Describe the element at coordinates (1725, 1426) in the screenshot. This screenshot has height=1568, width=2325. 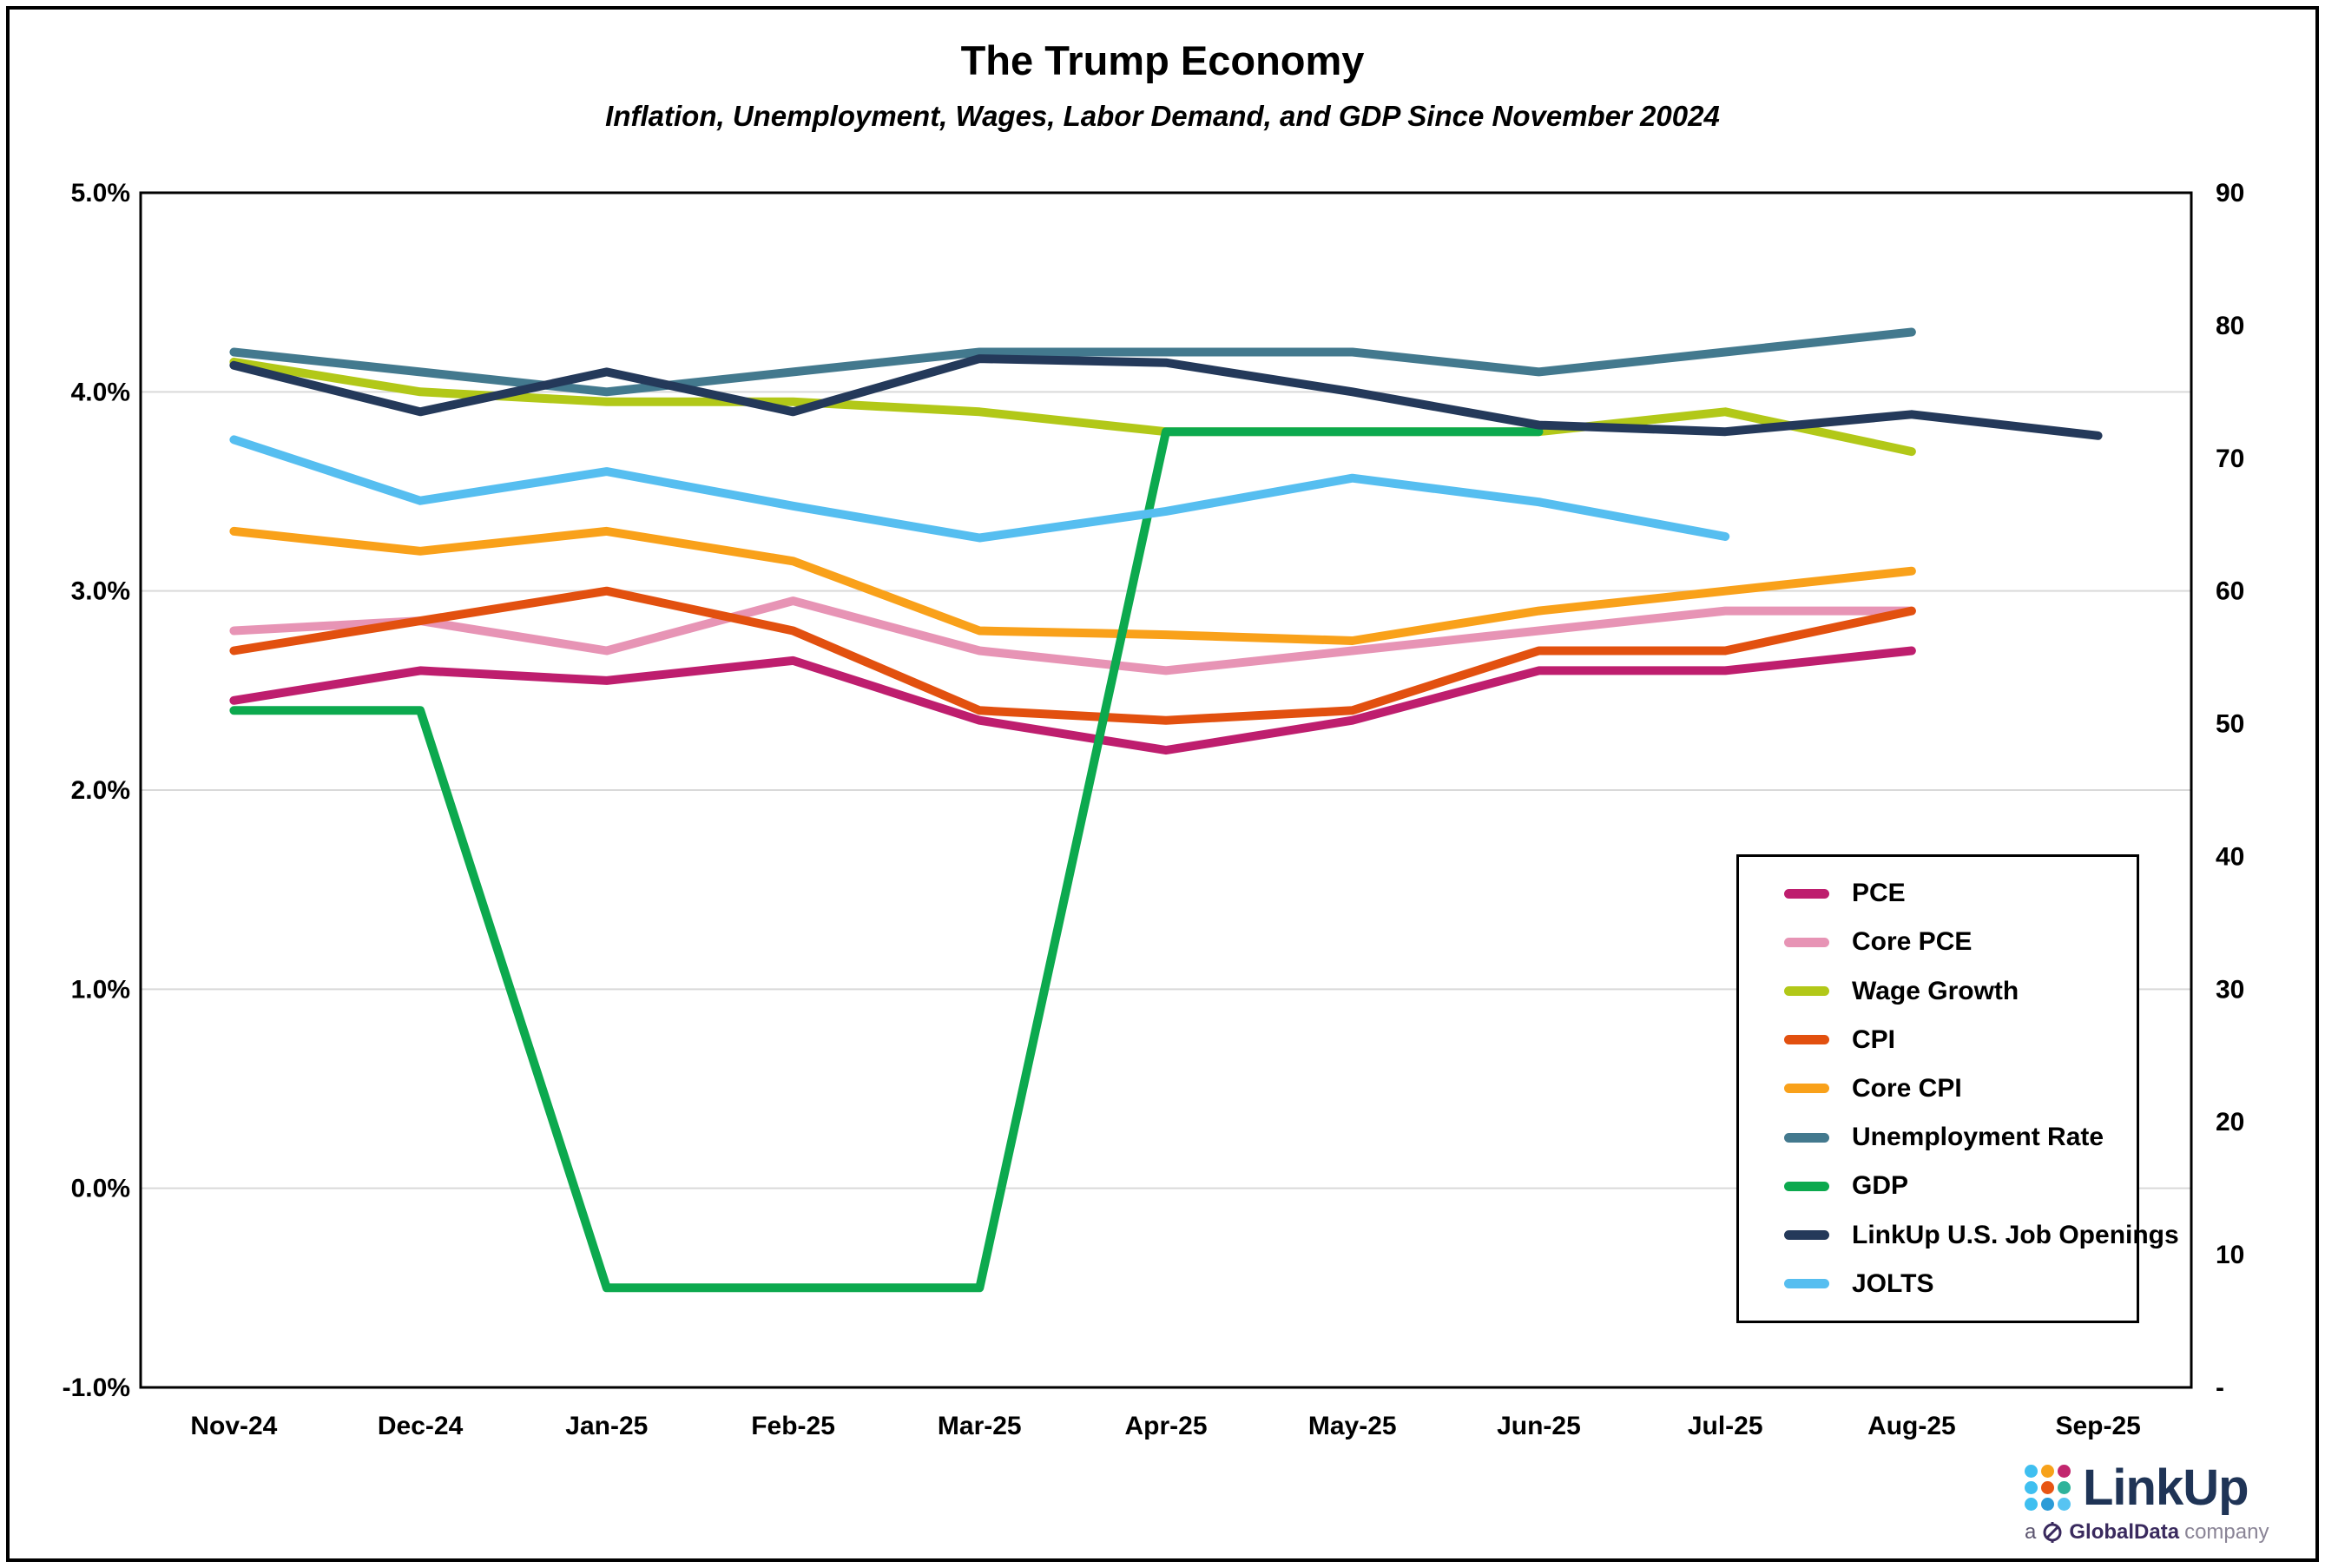
I see `axis-tick-label: Jul-25` at that location.